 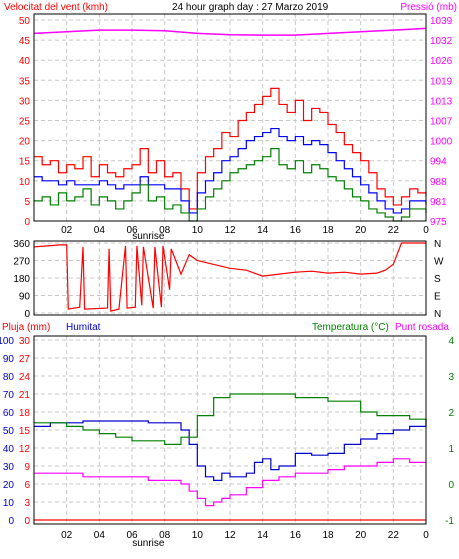 What do you see at coordinates (9, 395) in the screenshot?
I see `humidity-tick: 70` at bounding box center [9, 395].